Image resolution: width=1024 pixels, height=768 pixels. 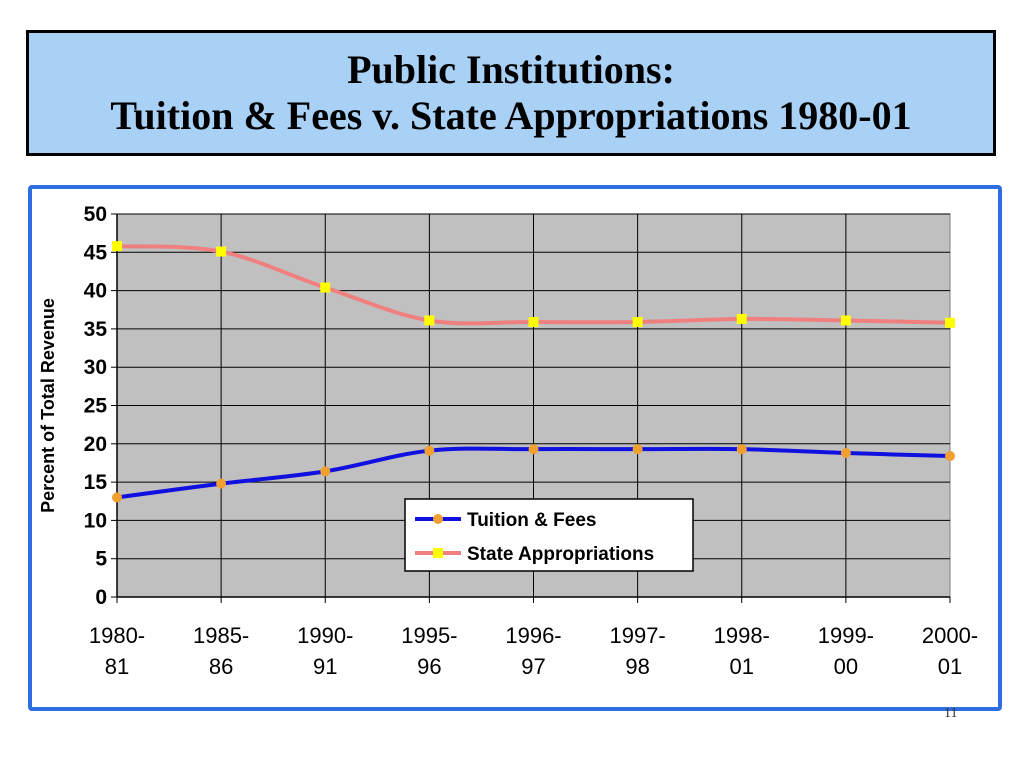 What do you see at coordinates (221, 666) in the screenshot?
I see `x-tick-label: 86` at bounding box center [221, 666].